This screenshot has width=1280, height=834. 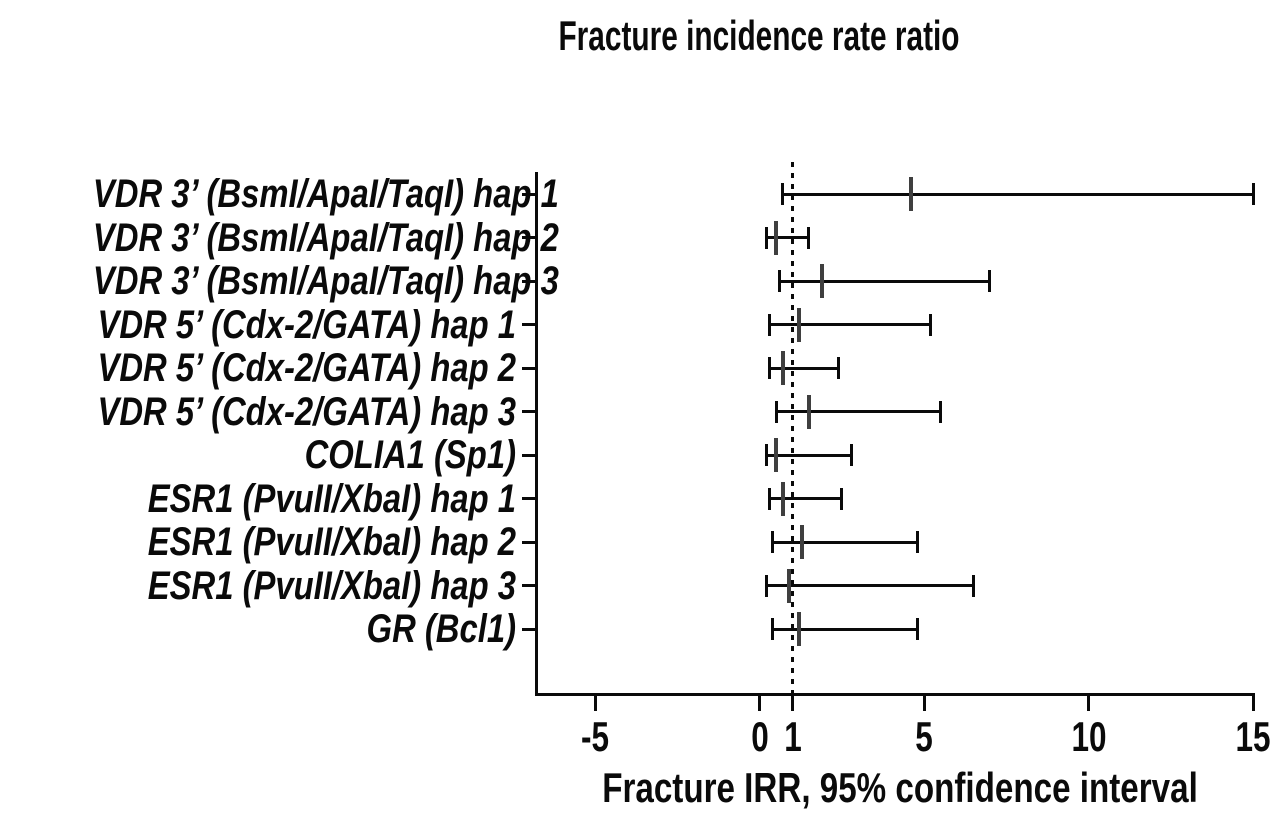 What do you see at coordinates (325, 194) in the screenshot?
I see `row-label: VDR 3’ (BsmI/ApaI/TaqI) hap 1` at bounding box center [325, 194].